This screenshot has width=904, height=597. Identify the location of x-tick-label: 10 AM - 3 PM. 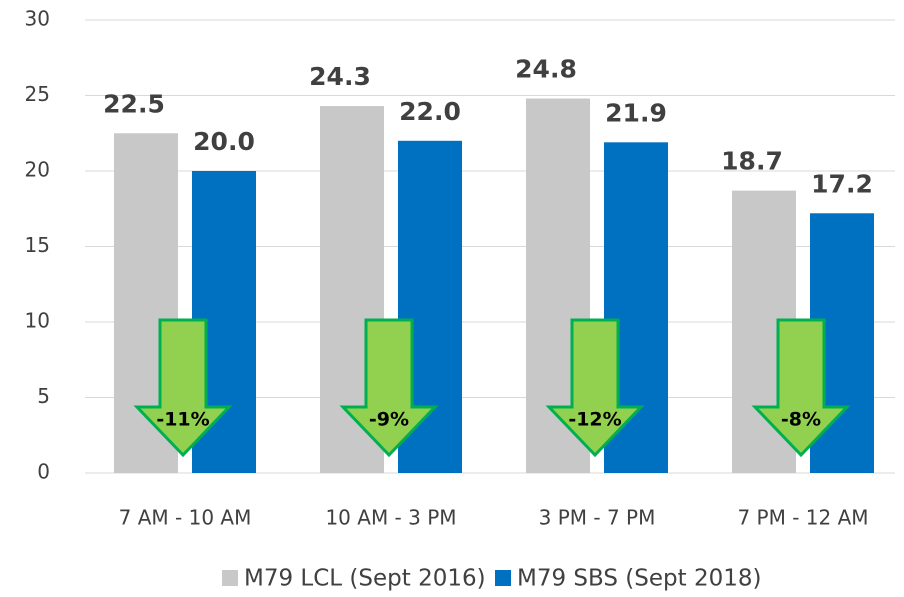
(390, 518).